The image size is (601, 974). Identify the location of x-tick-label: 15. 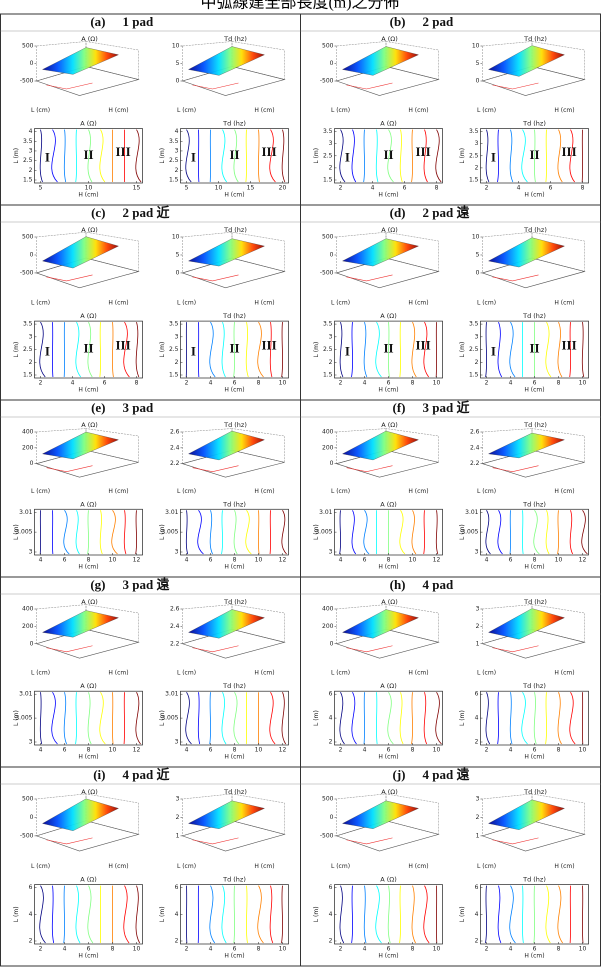
(137, 188).